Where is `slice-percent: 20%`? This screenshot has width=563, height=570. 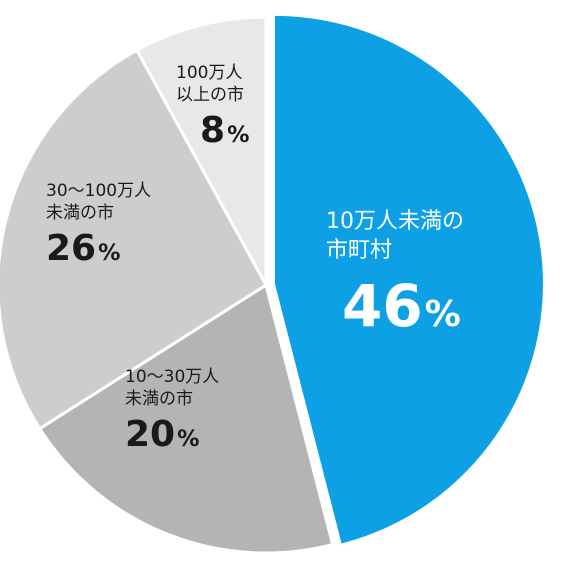 slice-percent: 20% is located at coordinates (162, 435).